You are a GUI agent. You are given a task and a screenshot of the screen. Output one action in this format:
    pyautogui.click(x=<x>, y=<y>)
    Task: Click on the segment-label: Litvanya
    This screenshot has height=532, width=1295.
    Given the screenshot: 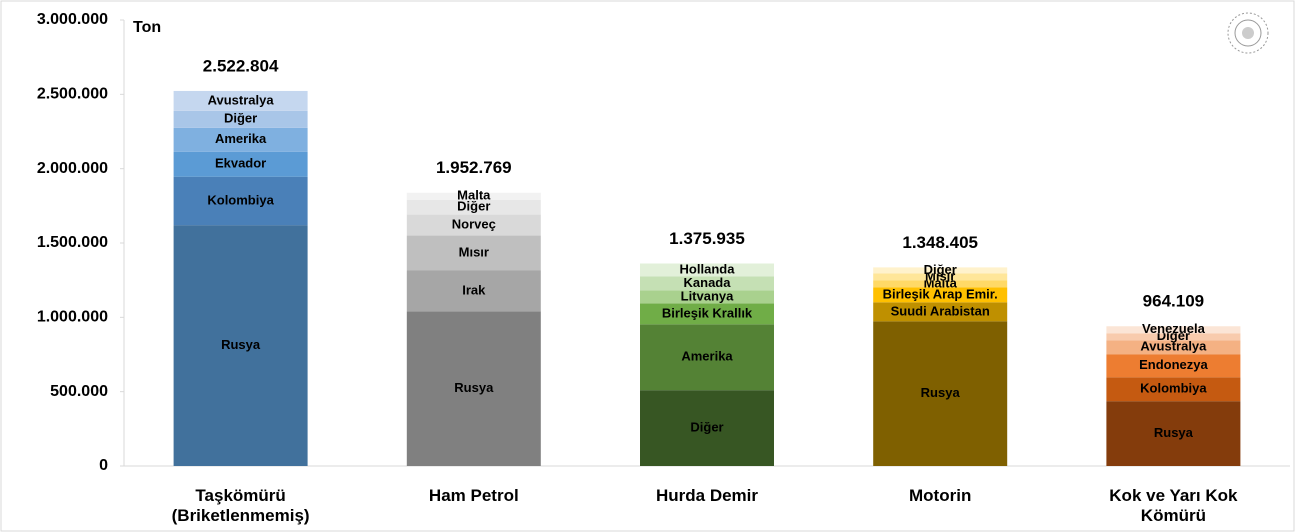 What is the action you would take?
    pyautogui.click(x=708, y=295)
    